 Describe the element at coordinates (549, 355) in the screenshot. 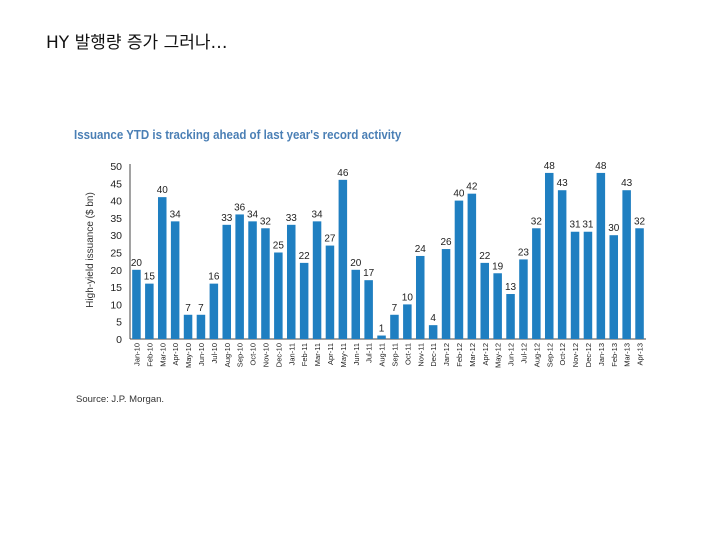

I see `x-tick-label: Sep-12` at that location.